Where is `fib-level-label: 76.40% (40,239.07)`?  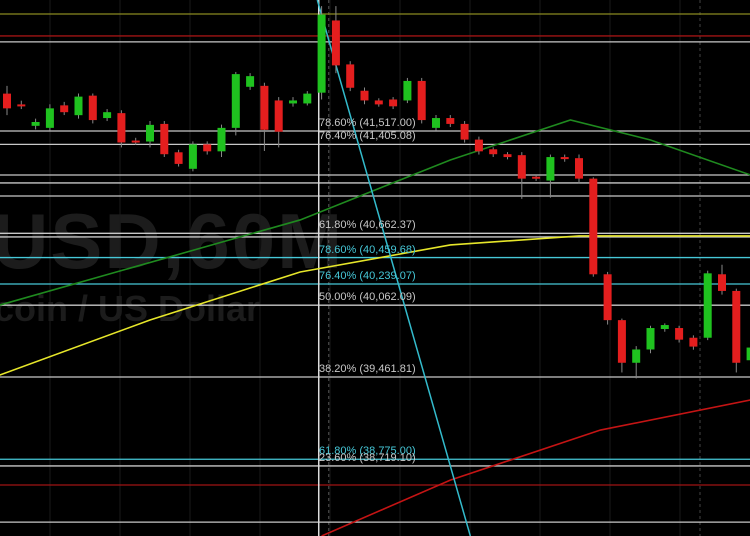 fib-level-label: 76.40% (40,239.07) is located at coordinates (367, 275).